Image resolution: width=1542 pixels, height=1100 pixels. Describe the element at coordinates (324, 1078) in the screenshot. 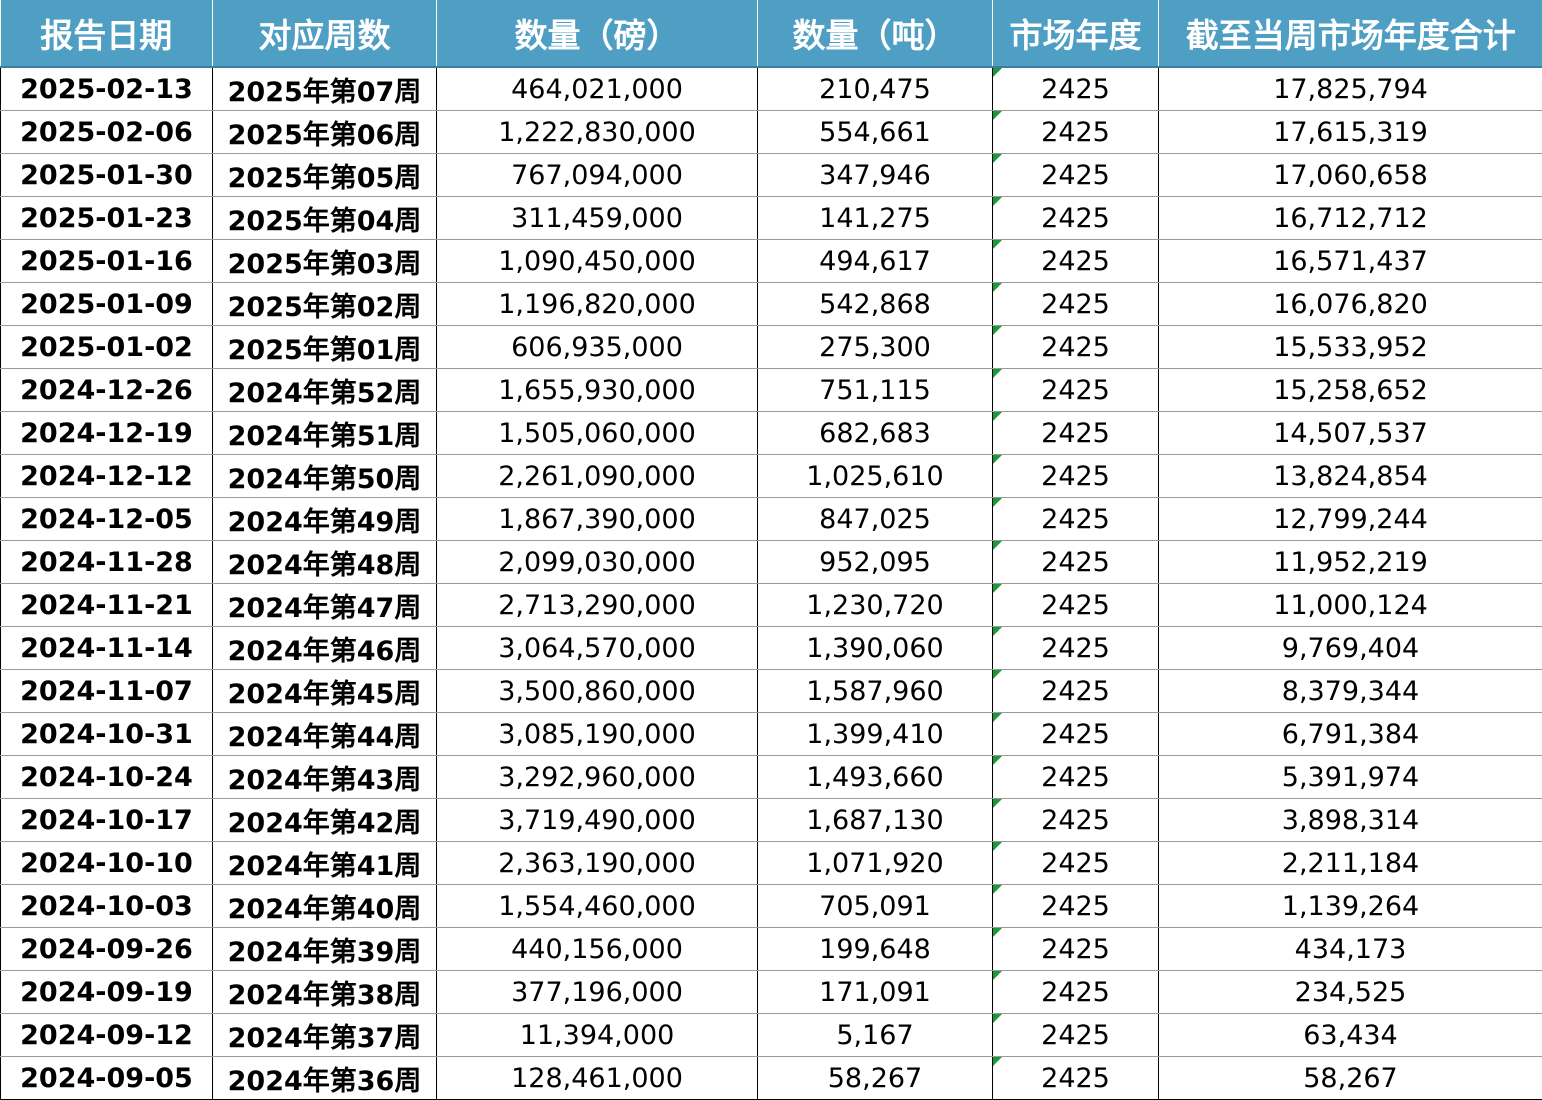

I see `cell-week-number: 2024年第36周` at that location.